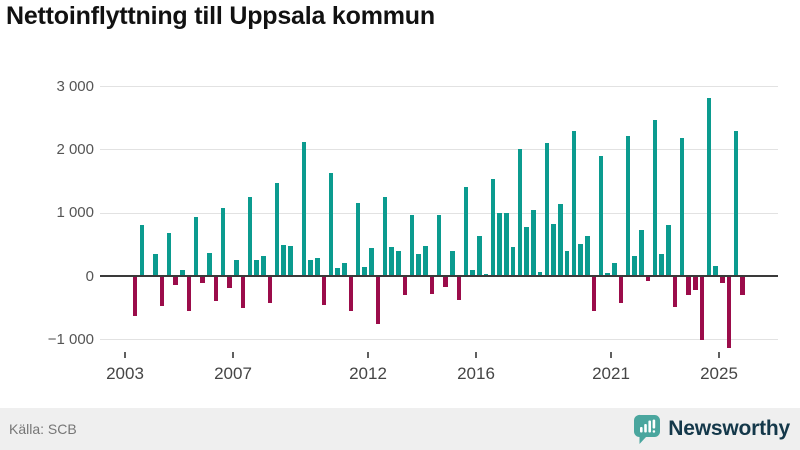  What do you see at coordinates (75, 213) in the screenshot?
I see `y-tick-label: 1 000` at bounding box center [75, 213].